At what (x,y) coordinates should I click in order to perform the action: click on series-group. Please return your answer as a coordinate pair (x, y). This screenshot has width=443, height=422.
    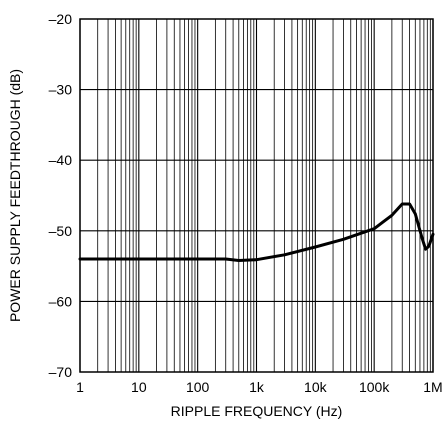
    Looking at the image, I should click on (256, 232).